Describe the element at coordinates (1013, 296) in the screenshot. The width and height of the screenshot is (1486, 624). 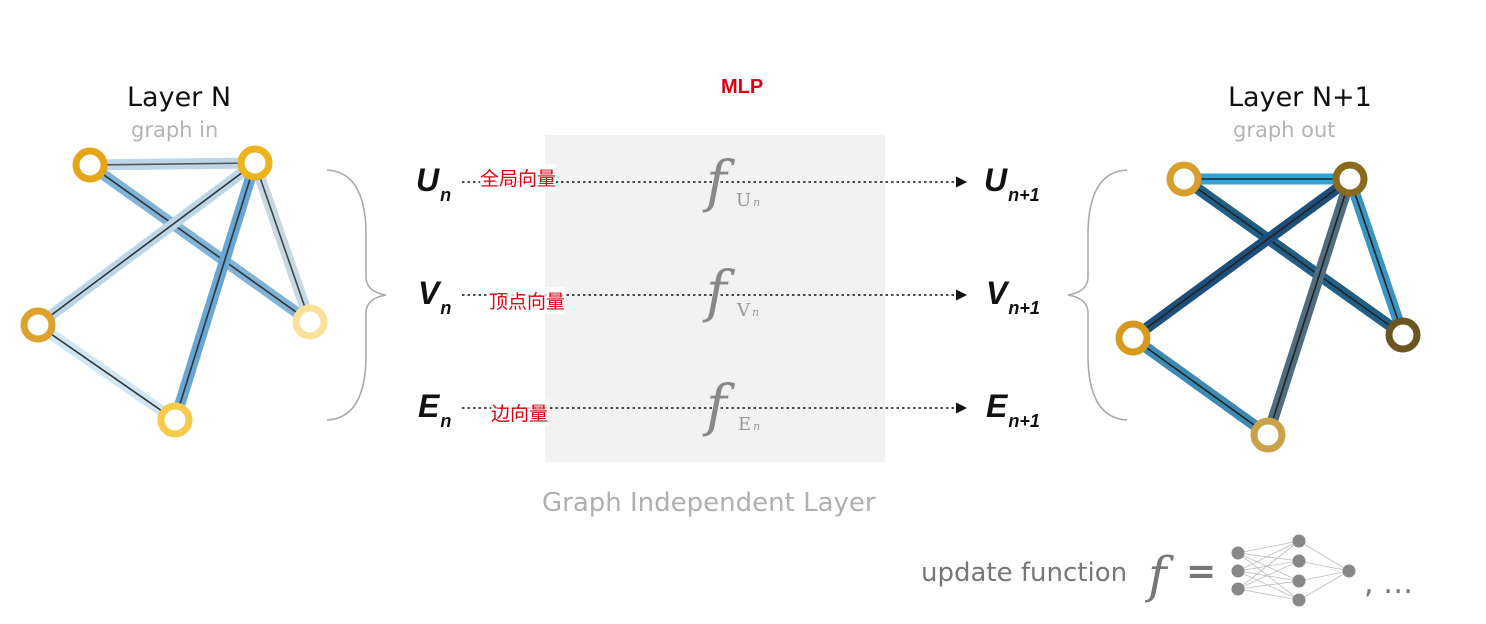
I see `output-v-label: Vn+1` at that location.